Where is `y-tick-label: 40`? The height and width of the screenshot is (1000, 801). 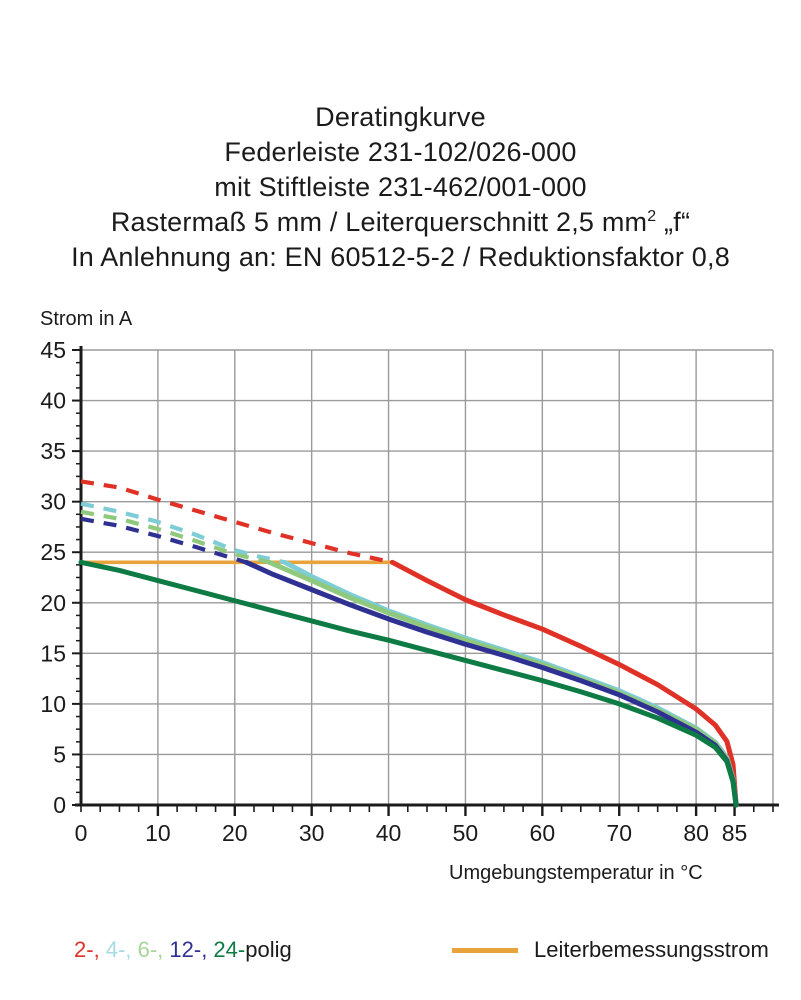
y-tick-label: 40 is located at coordinates (53, 401).